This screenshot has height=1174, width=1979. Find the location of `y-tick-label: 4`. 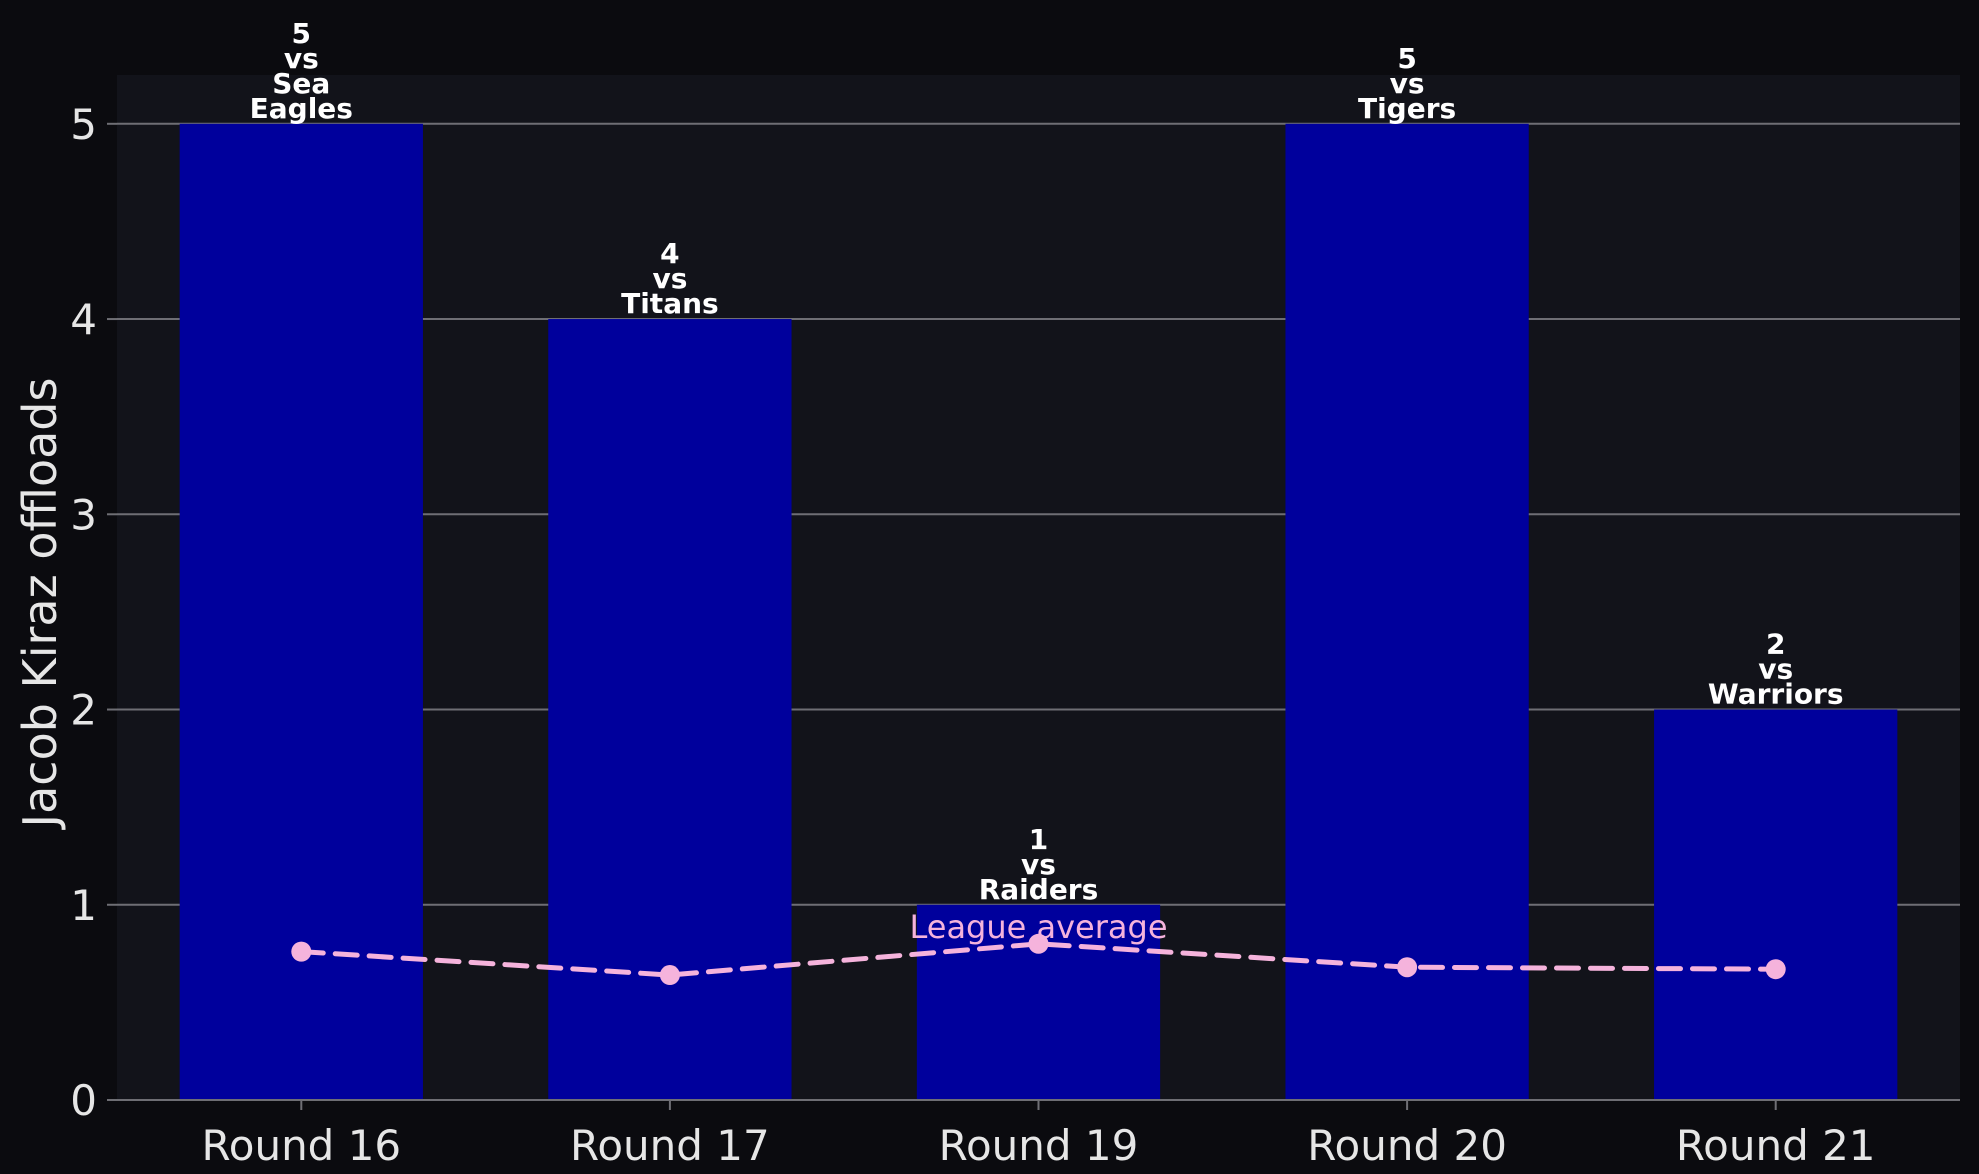

y-tick-label: 4 is located at coordinates (83, 319).